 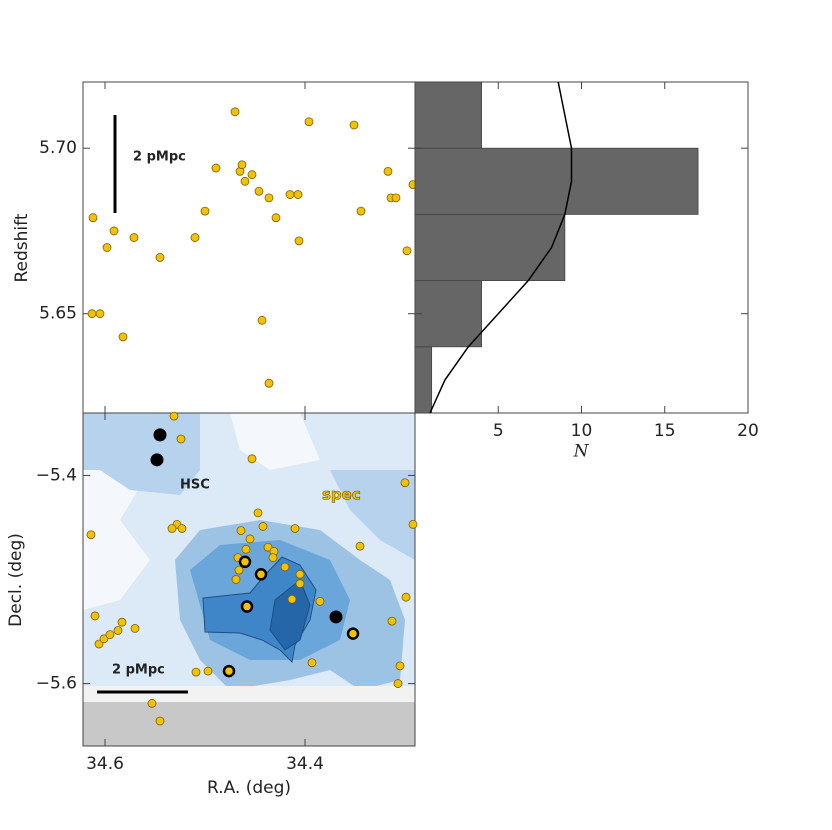 What do you see at coordinates (58, 314) in the screenshot?
I see `y-tick-label: 5.65` at bounding box center [58, 314].